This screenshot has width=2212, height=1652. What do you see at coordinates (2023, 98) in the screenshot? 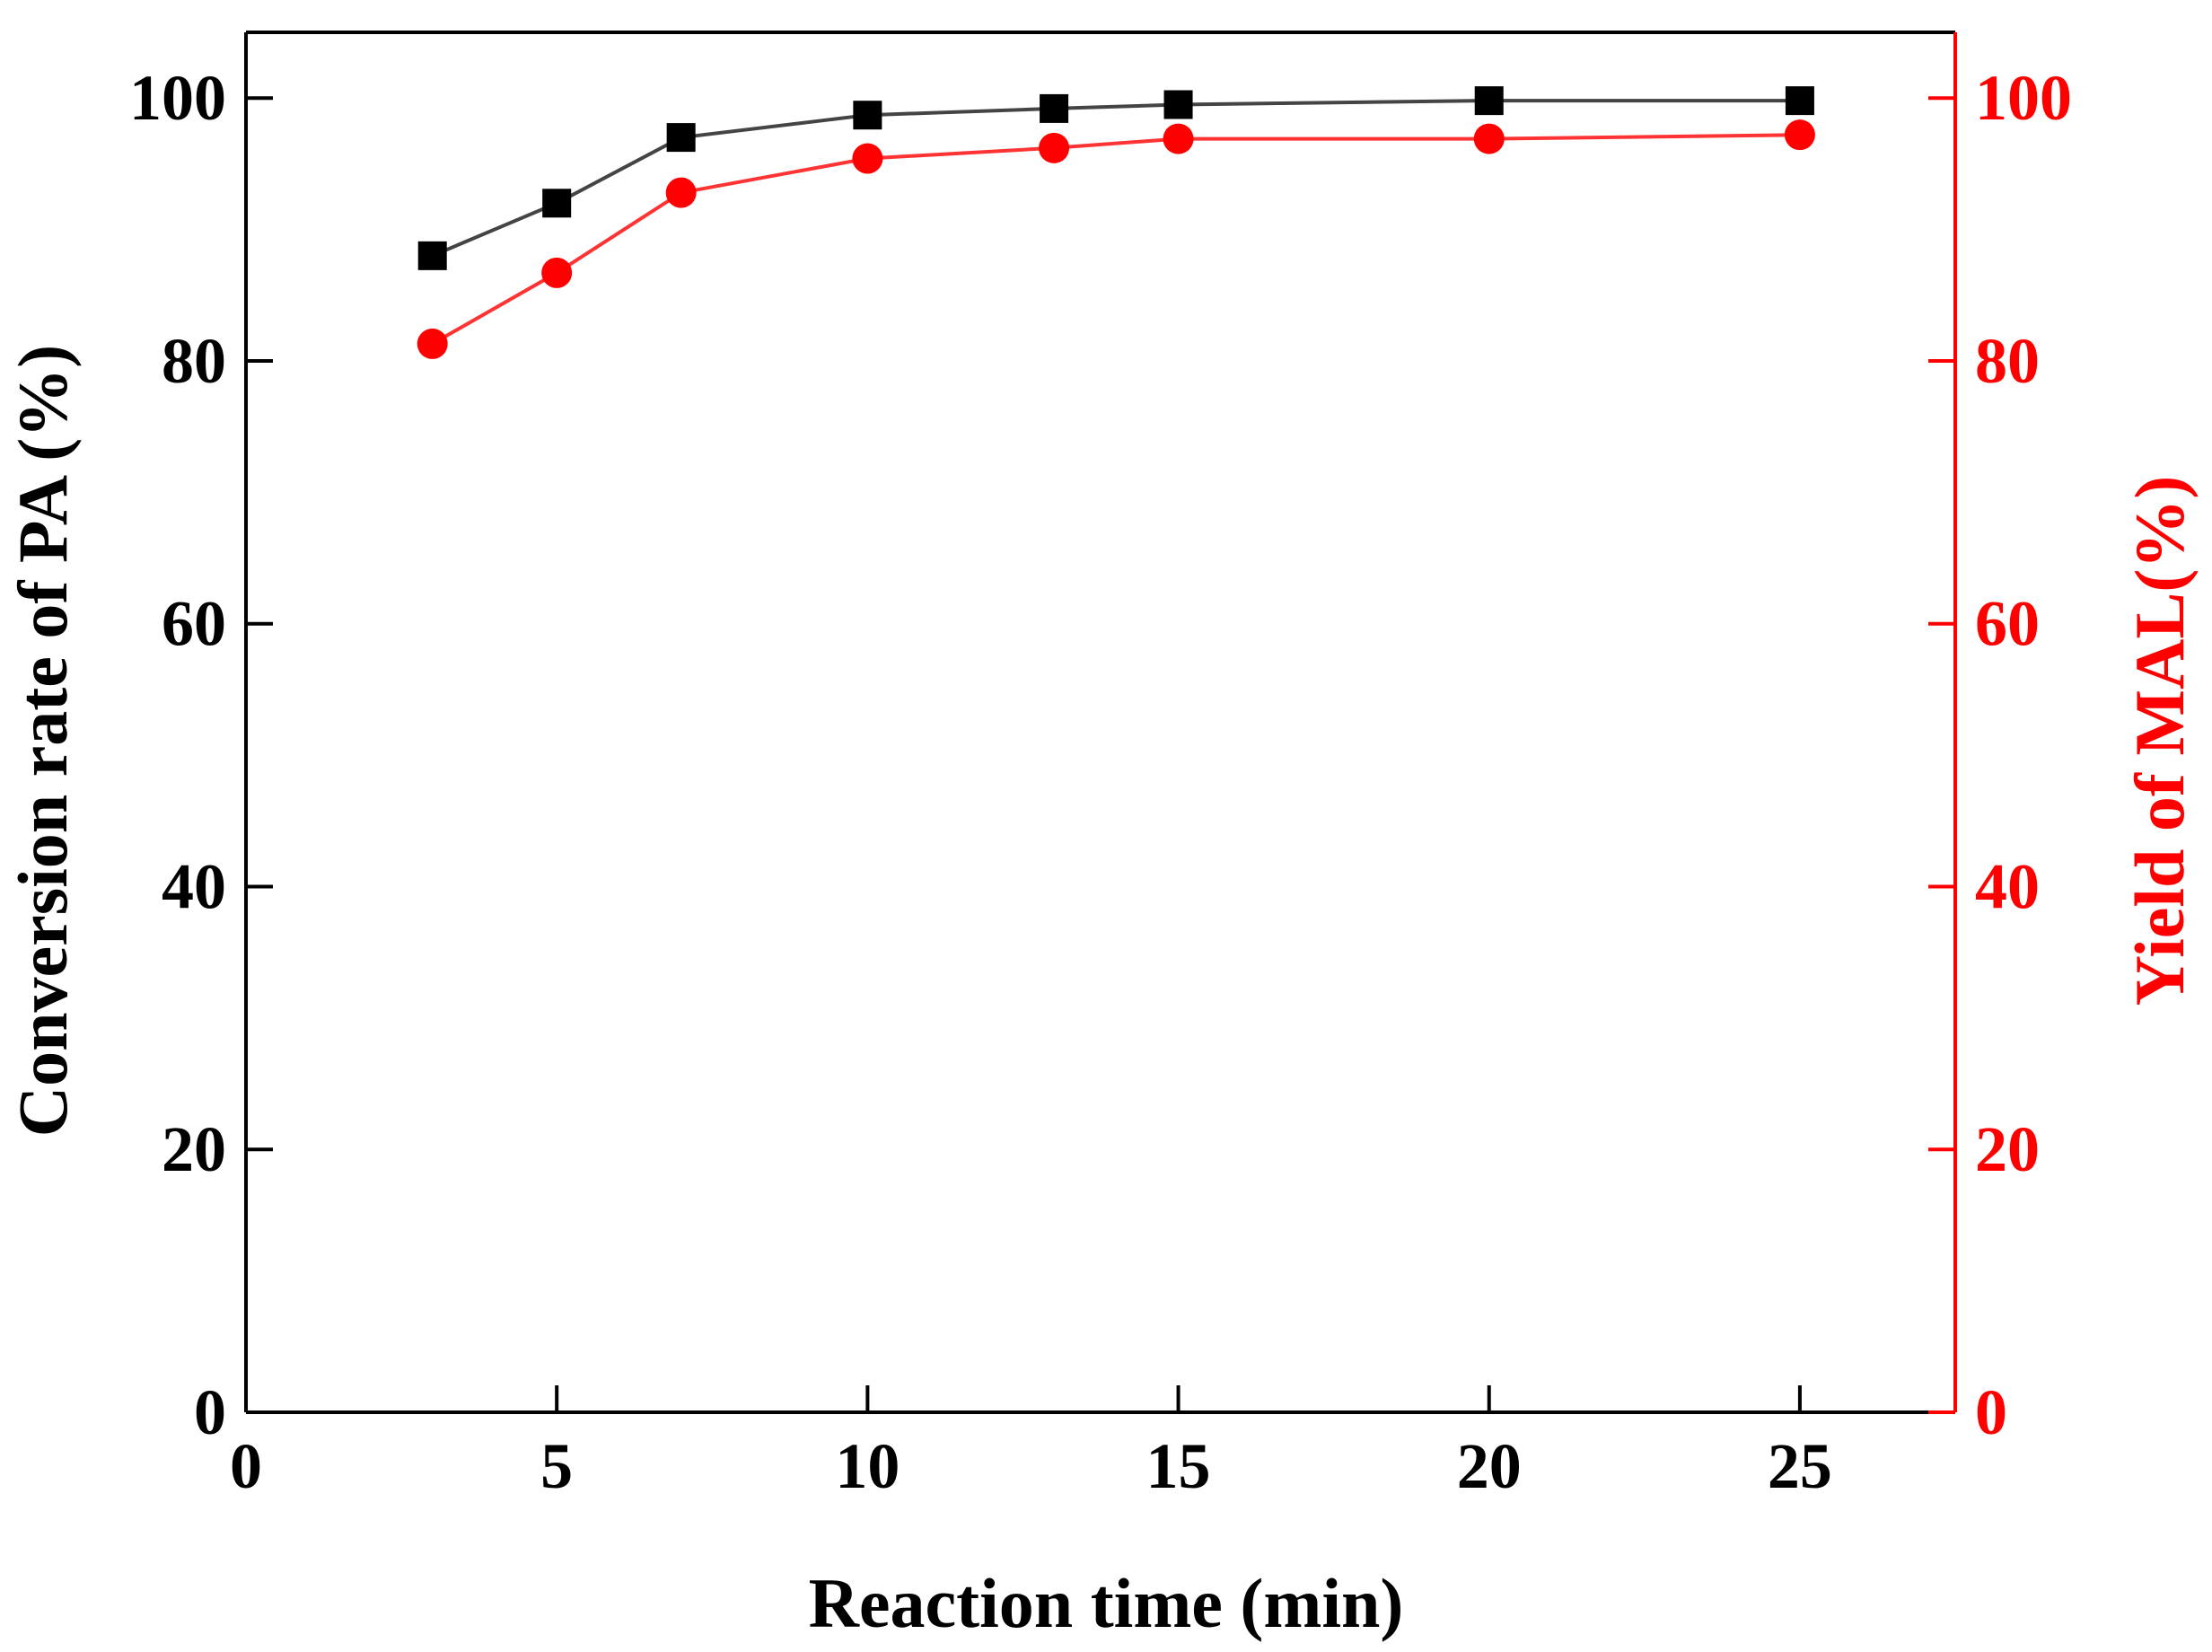
I see `y-right-tick-label-100: 100` at bounding box center [2023, 98].